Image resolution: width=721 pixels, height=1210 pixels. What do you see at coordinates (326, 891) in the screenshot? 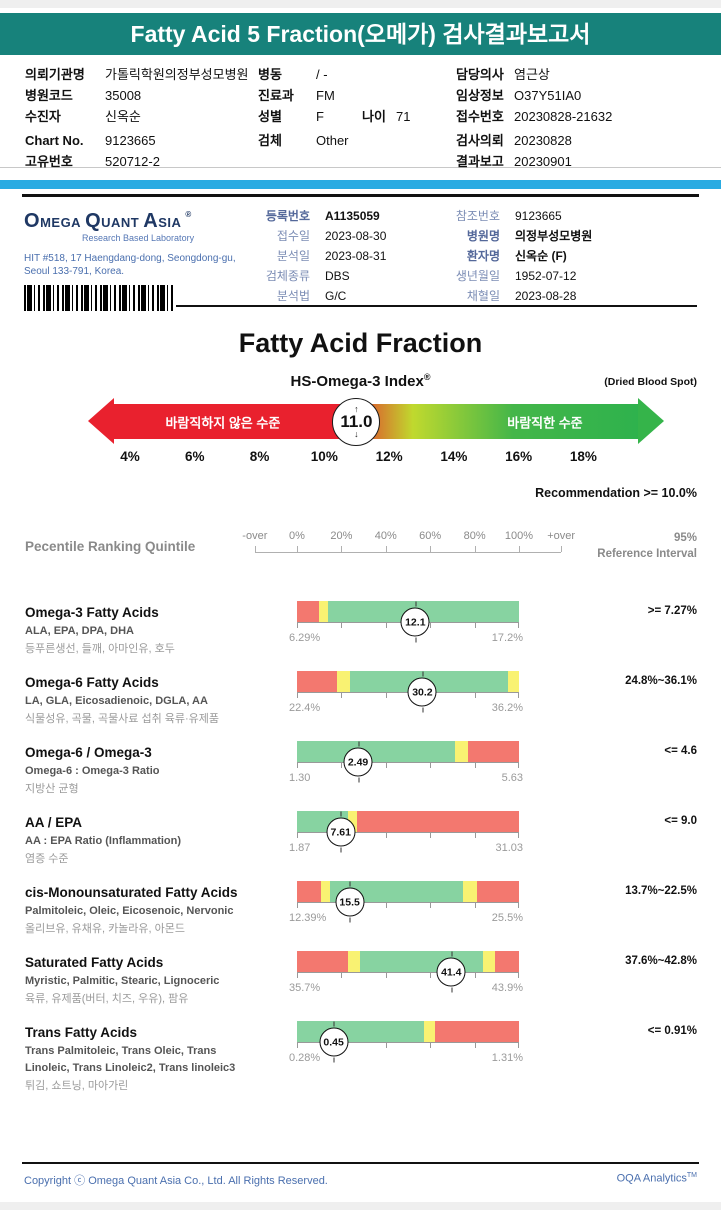
I see `yellow-segment` at bounding box center [326, 891].